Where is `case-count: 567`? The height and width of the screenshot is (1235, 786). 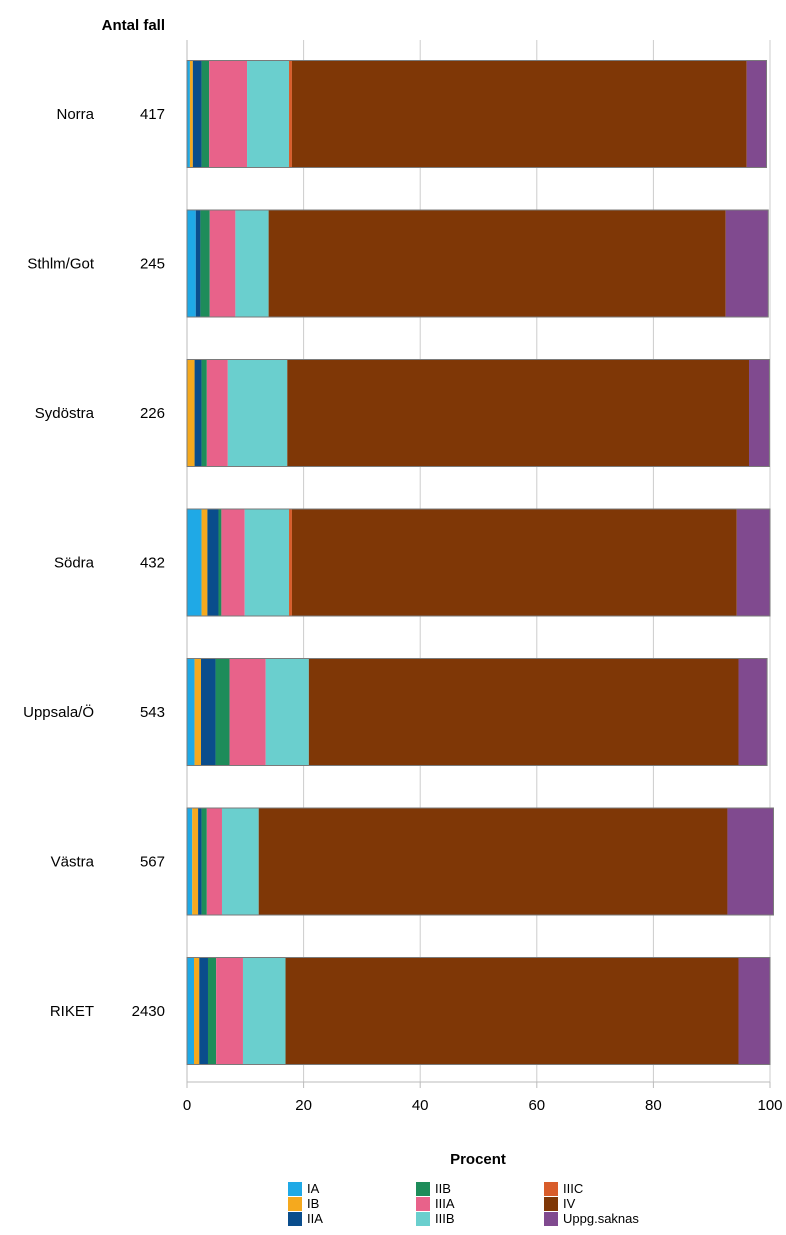 case-count: 567 is located at coordinates (152, 862).